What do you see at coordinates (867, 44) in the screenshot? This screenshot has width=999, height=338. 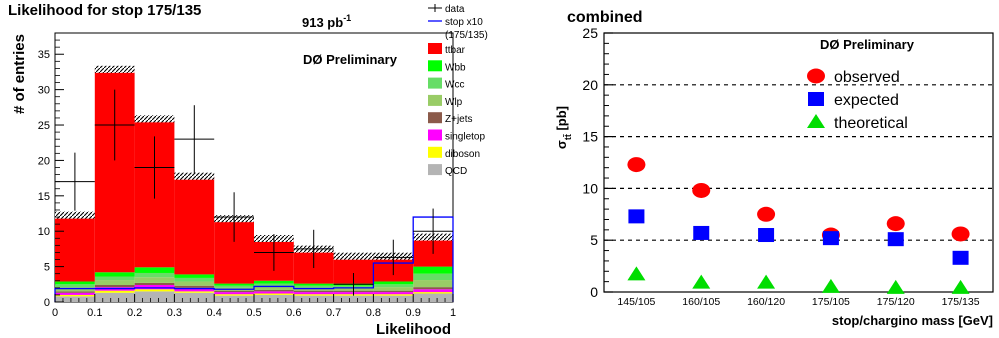 I see `right-watermark: DØ Preliminary` at bounding box center [867, 44].